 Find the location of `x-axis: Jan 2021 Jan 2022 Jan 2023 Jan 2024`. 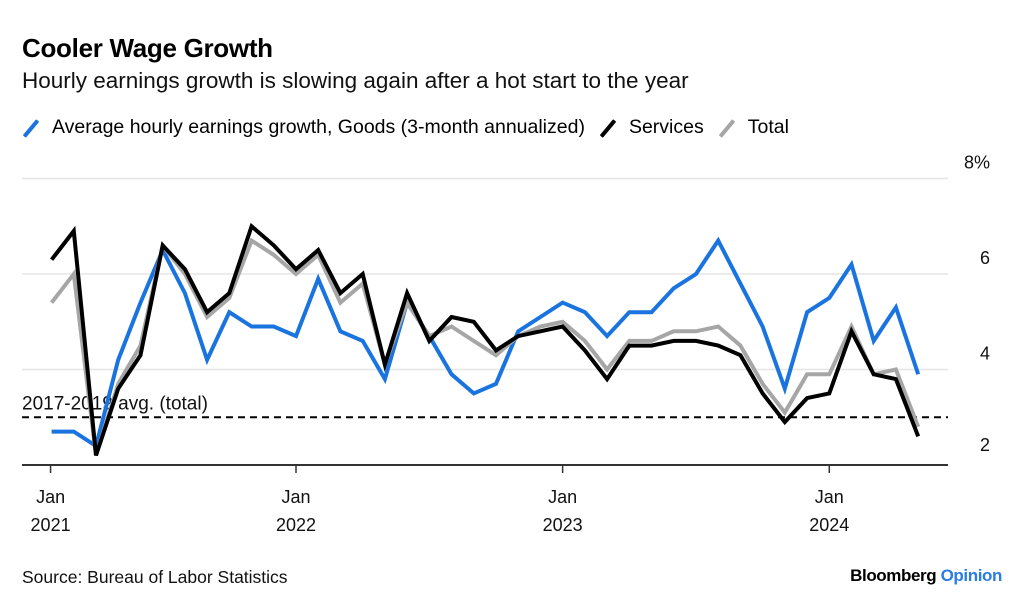

x-axis: Jan 2021 Jan 2022 Jan 2023 Jan 2024 is located at coordinates (485, 499).